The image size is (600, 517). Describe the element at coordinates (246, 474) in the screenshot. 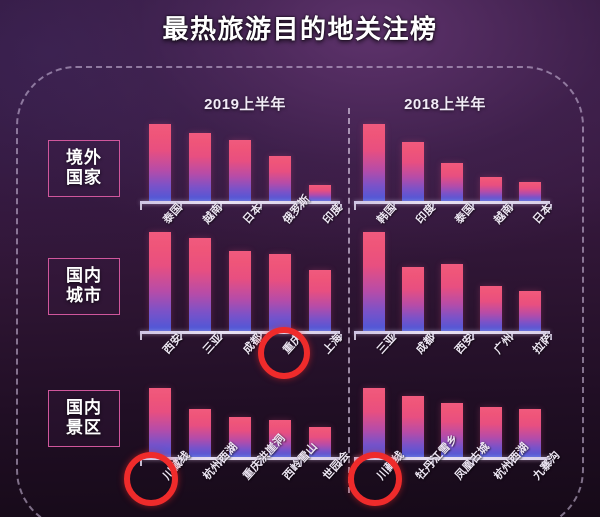

I see `x-axis-labels: 川藏线 杭州西湖 重庆洪崖洞 西岭雪山 世园会` at that location.